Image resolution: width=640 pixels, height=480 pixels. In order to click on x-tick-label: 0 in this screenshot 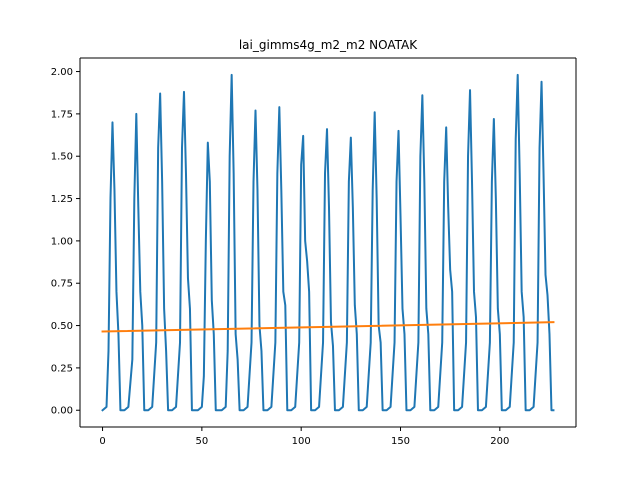, I will do `click(102, 441)`.